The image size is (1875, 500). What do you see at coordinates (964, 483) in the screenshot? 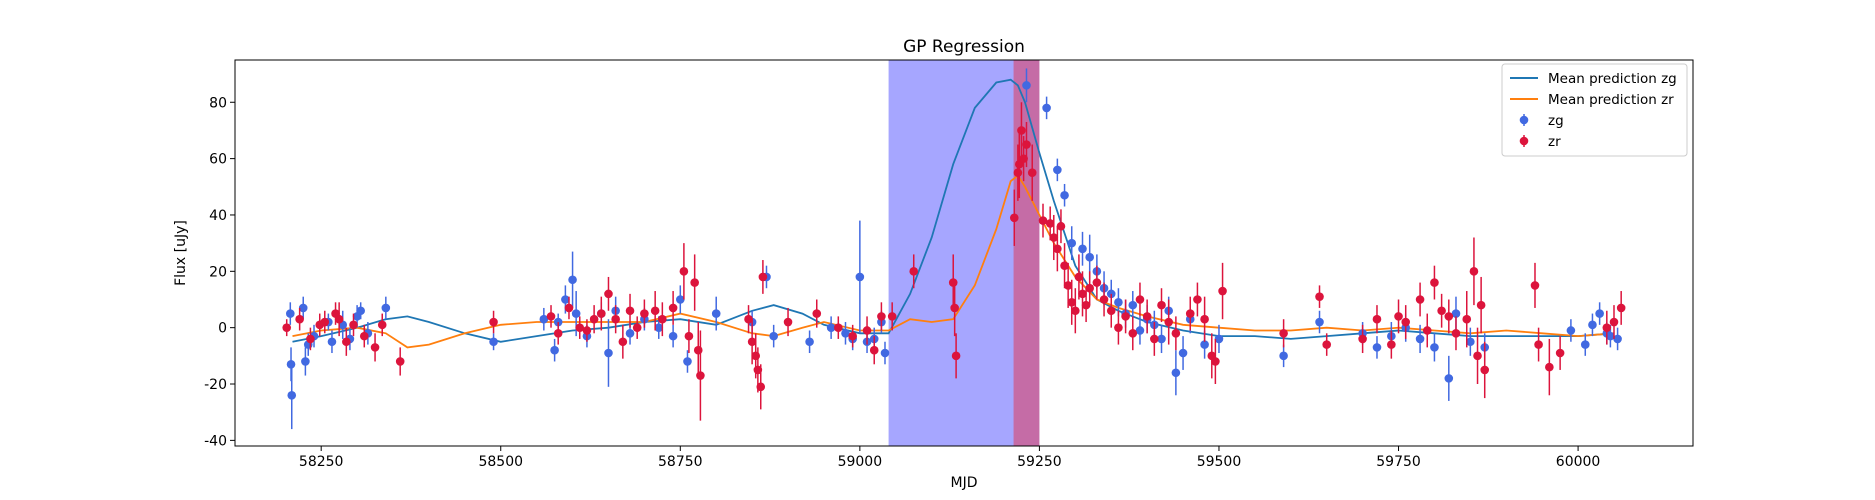
I see `x-axis-label: MJD` at bounding box center [964, 483].